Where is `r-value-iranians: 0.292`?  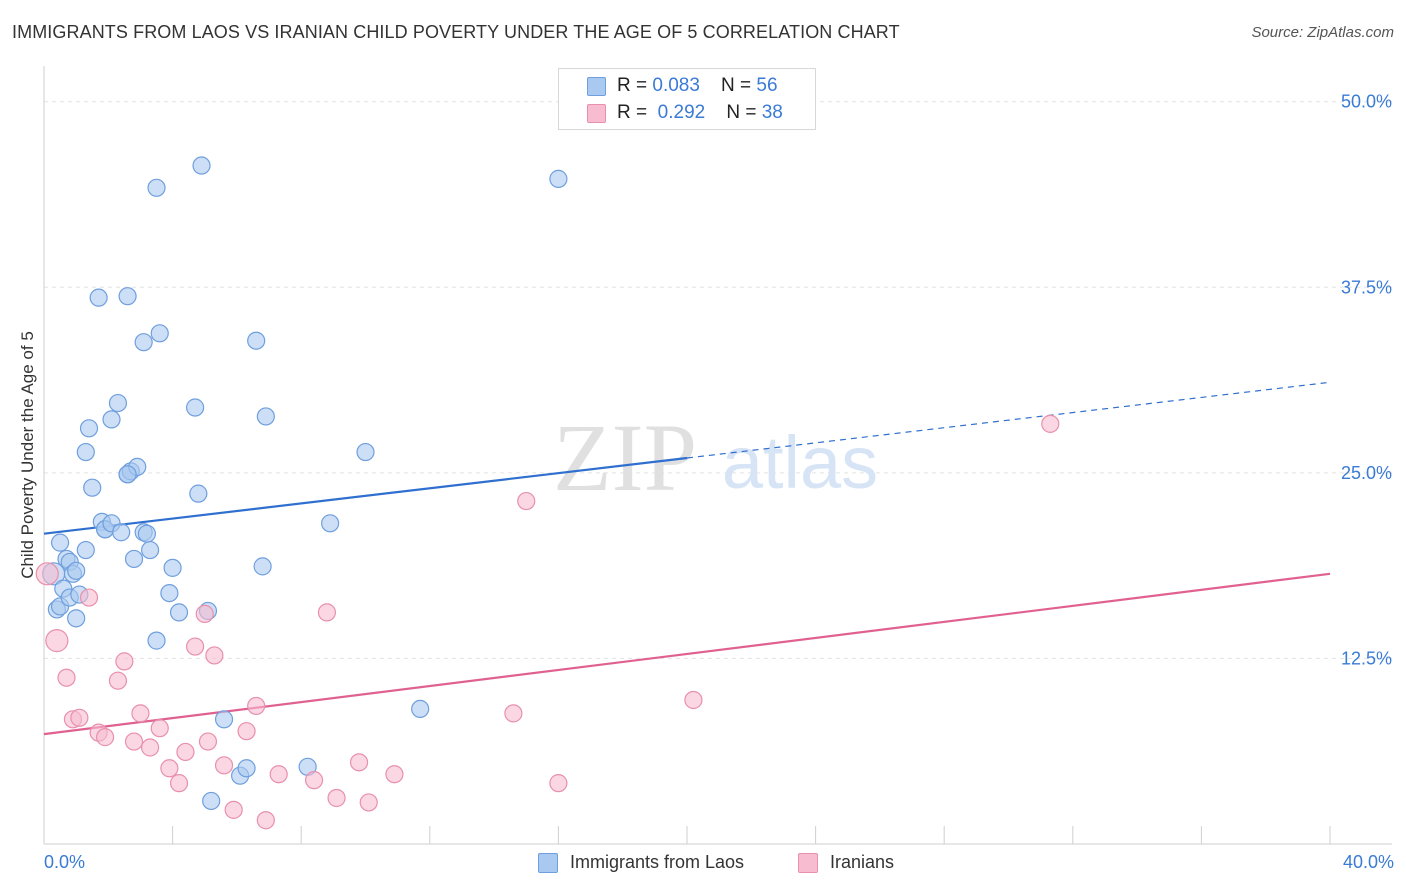
r-value-iranians: 0.292 is located at coordinates (681, 112).